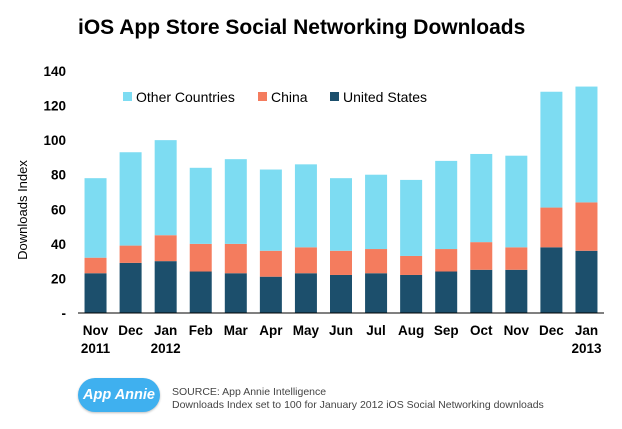  What do you see at coordinates (306, 330) in the screenshot?
I see `x-tick-label: May` at bounding box center [306, 330].